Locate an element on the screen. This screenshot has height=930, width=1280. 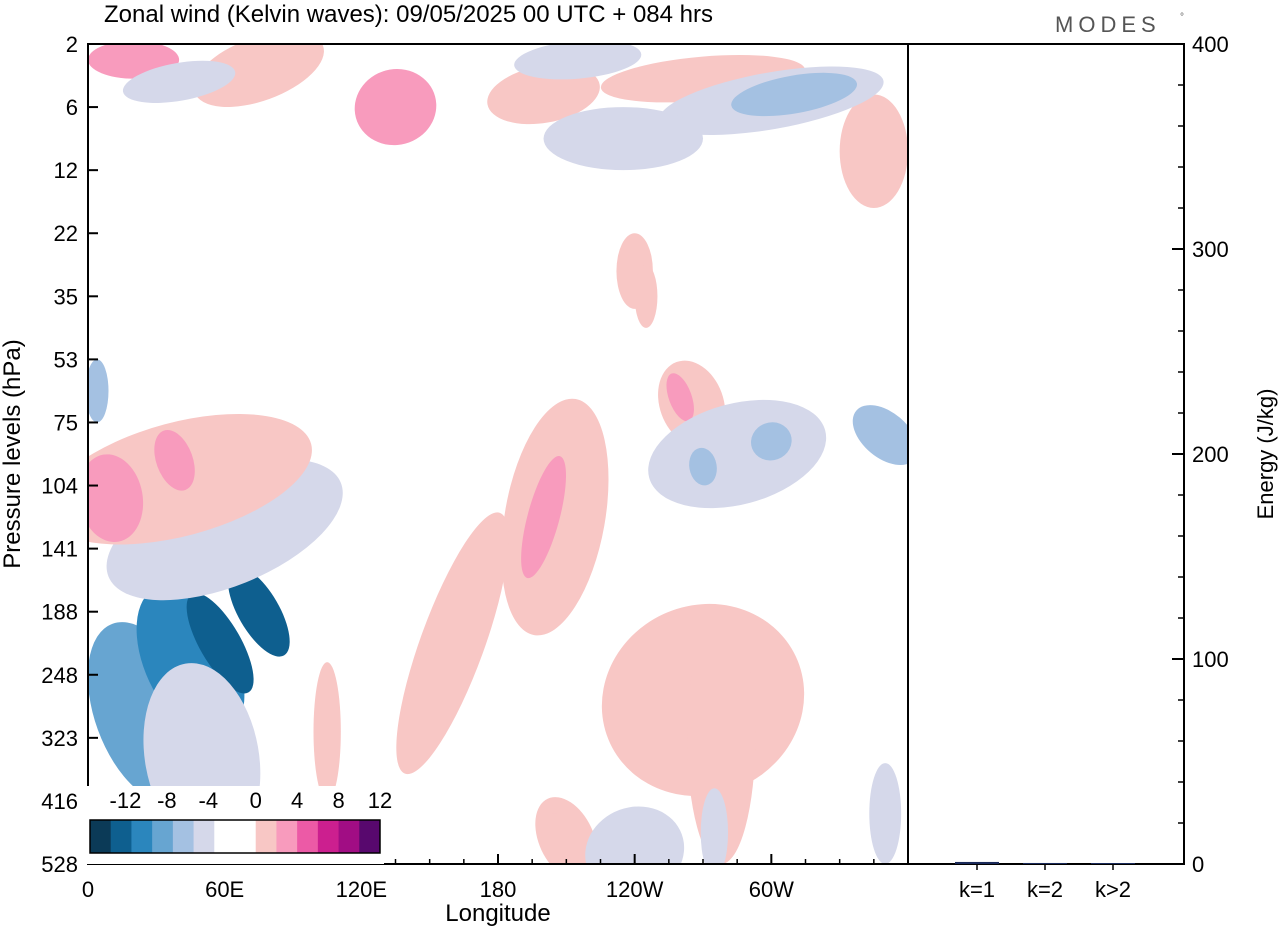
y-tick-label: 75 is located at coordinates (66, 422).